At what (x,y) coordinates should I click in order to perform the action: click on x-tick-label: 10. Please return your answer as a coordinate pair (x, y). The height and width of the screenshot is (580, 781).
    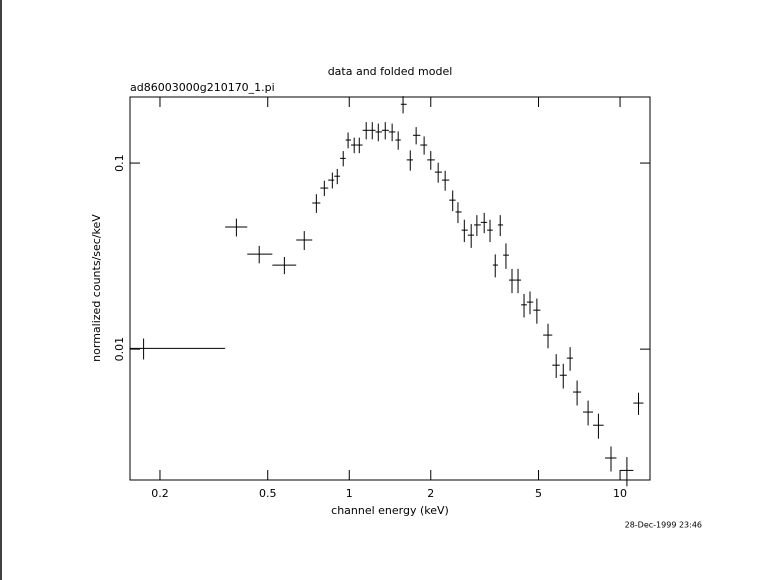
    Looking at the image, I should click on (620, 493).